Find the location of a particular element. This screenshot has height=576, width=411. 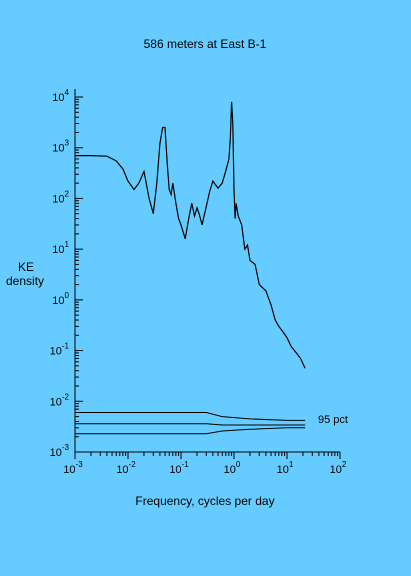

chart-title: 586 meters at East B-1 is located at coordinates (205, 44).